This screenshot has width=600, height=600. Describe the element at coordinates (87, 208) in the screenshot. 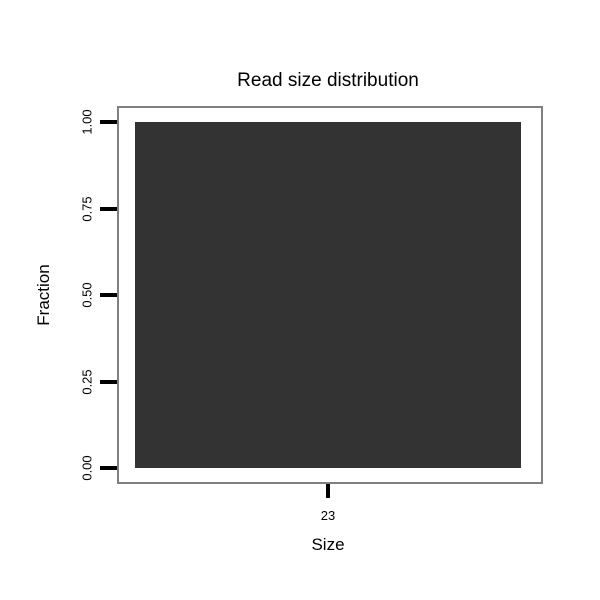

I see `y-tick-label-text: 0.75` at that location.